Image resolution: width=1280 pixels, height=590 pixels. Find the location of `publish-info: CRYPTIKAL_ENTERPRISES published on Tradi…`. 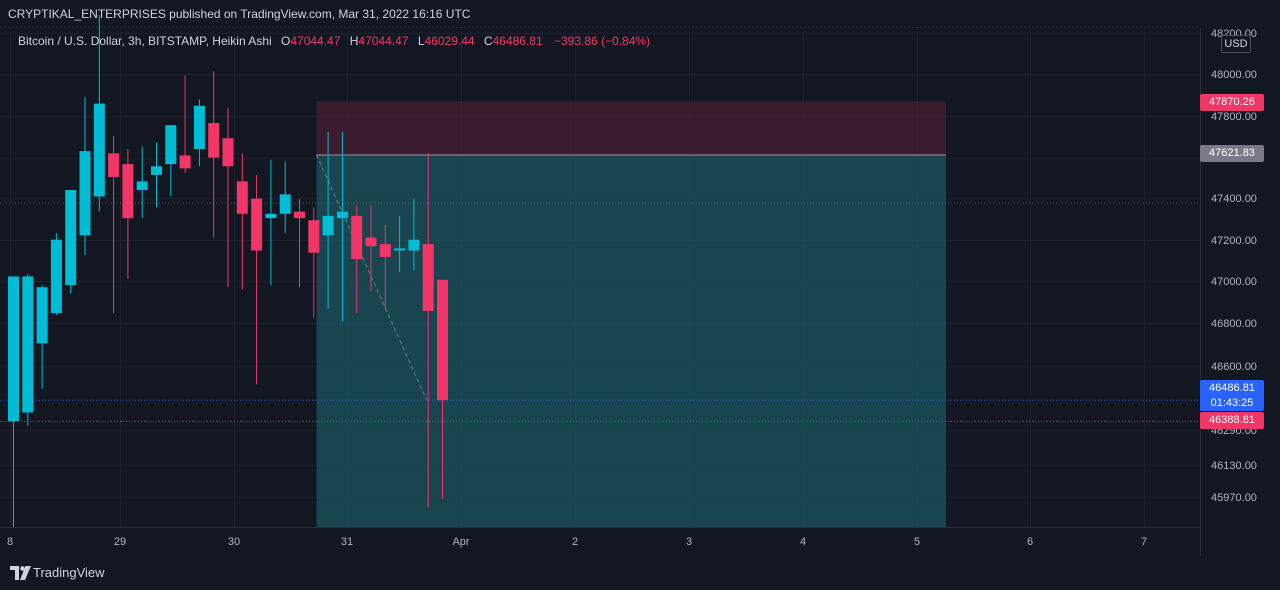

publish-info: CRYPTIKAL_ENTERPRISES published on Tradi… is located at coordinates (239, 14).